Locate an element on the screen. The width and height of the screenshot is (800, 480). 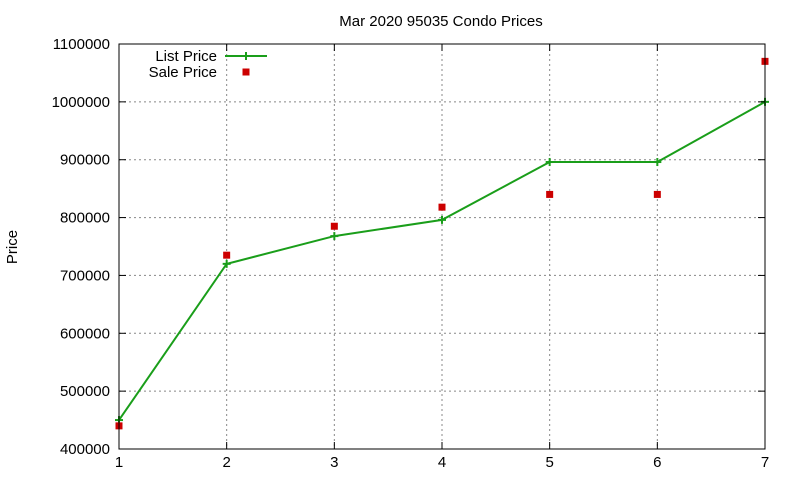
x-tick-label: 4 is located at coordinates (442, 462).